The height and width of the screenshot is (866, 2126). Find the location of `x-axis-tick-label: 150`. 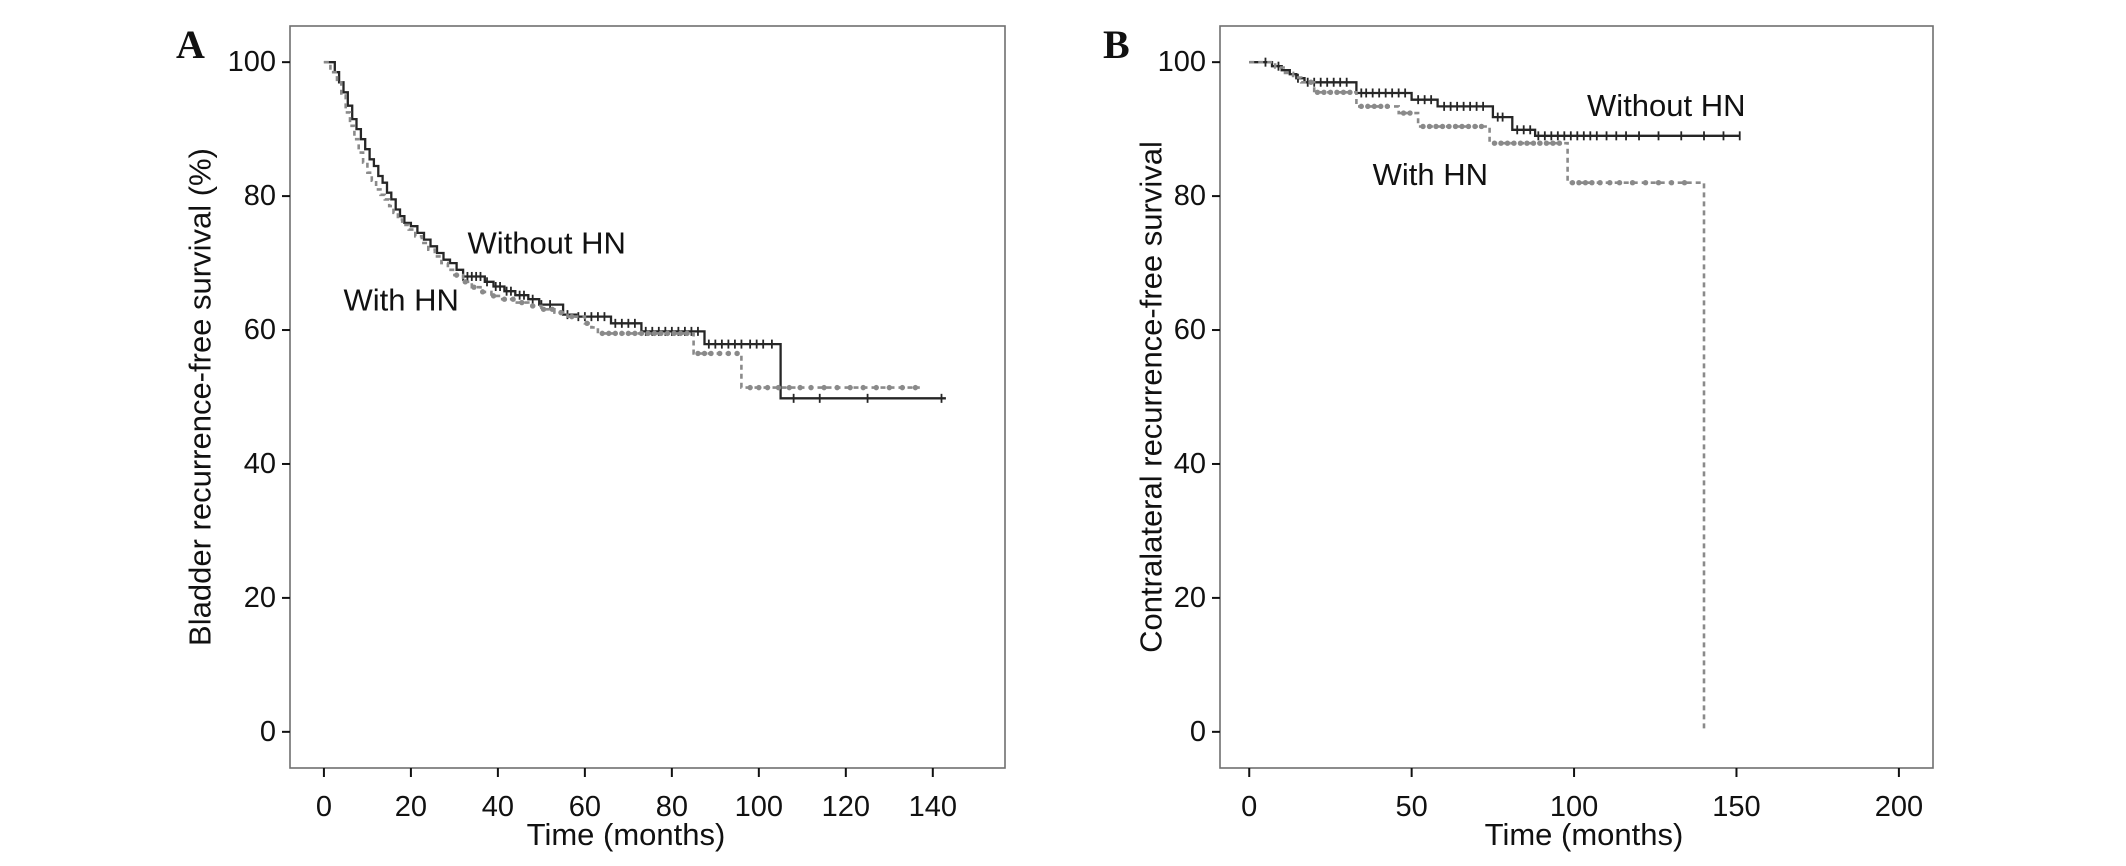

x-axis-tick-label: 150 is located at coordinates (1736, 807).